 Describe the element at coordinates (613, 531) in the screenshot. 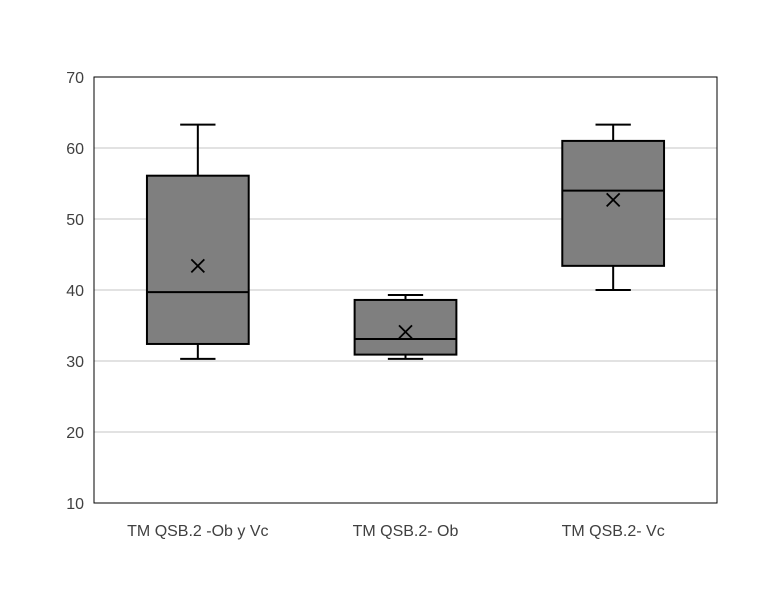

I see `x-category-label: TM QSB.2- Vc` at that location.